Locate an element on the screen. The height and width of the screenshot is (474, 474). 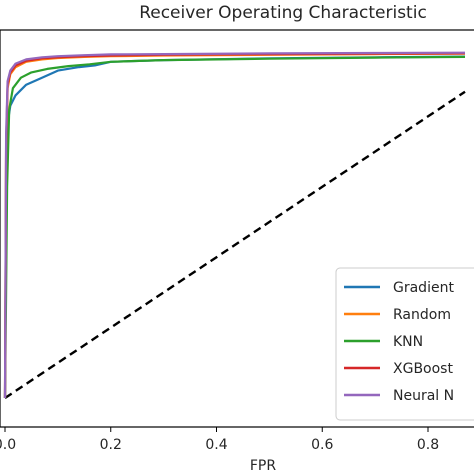
legend-box is located at coordinates (404, 344).